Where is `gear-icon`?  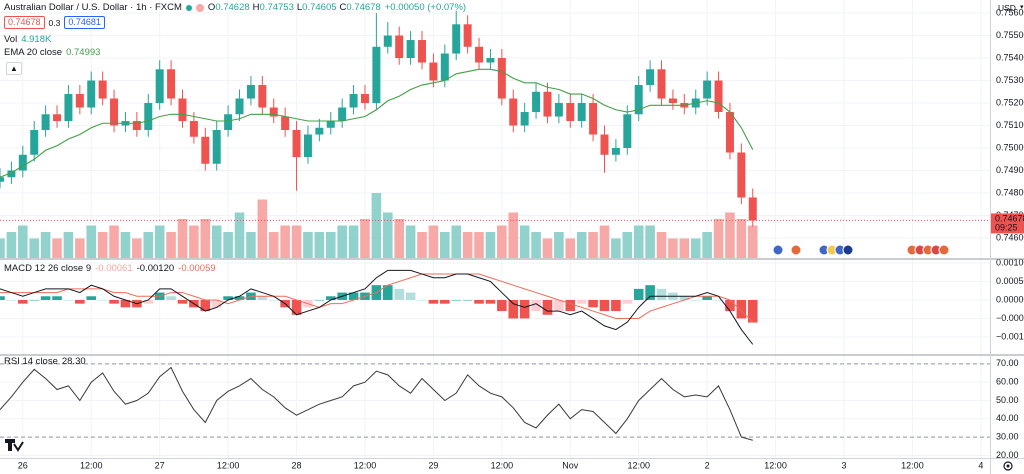
gear-icon is located at coordinates (1008, 466).